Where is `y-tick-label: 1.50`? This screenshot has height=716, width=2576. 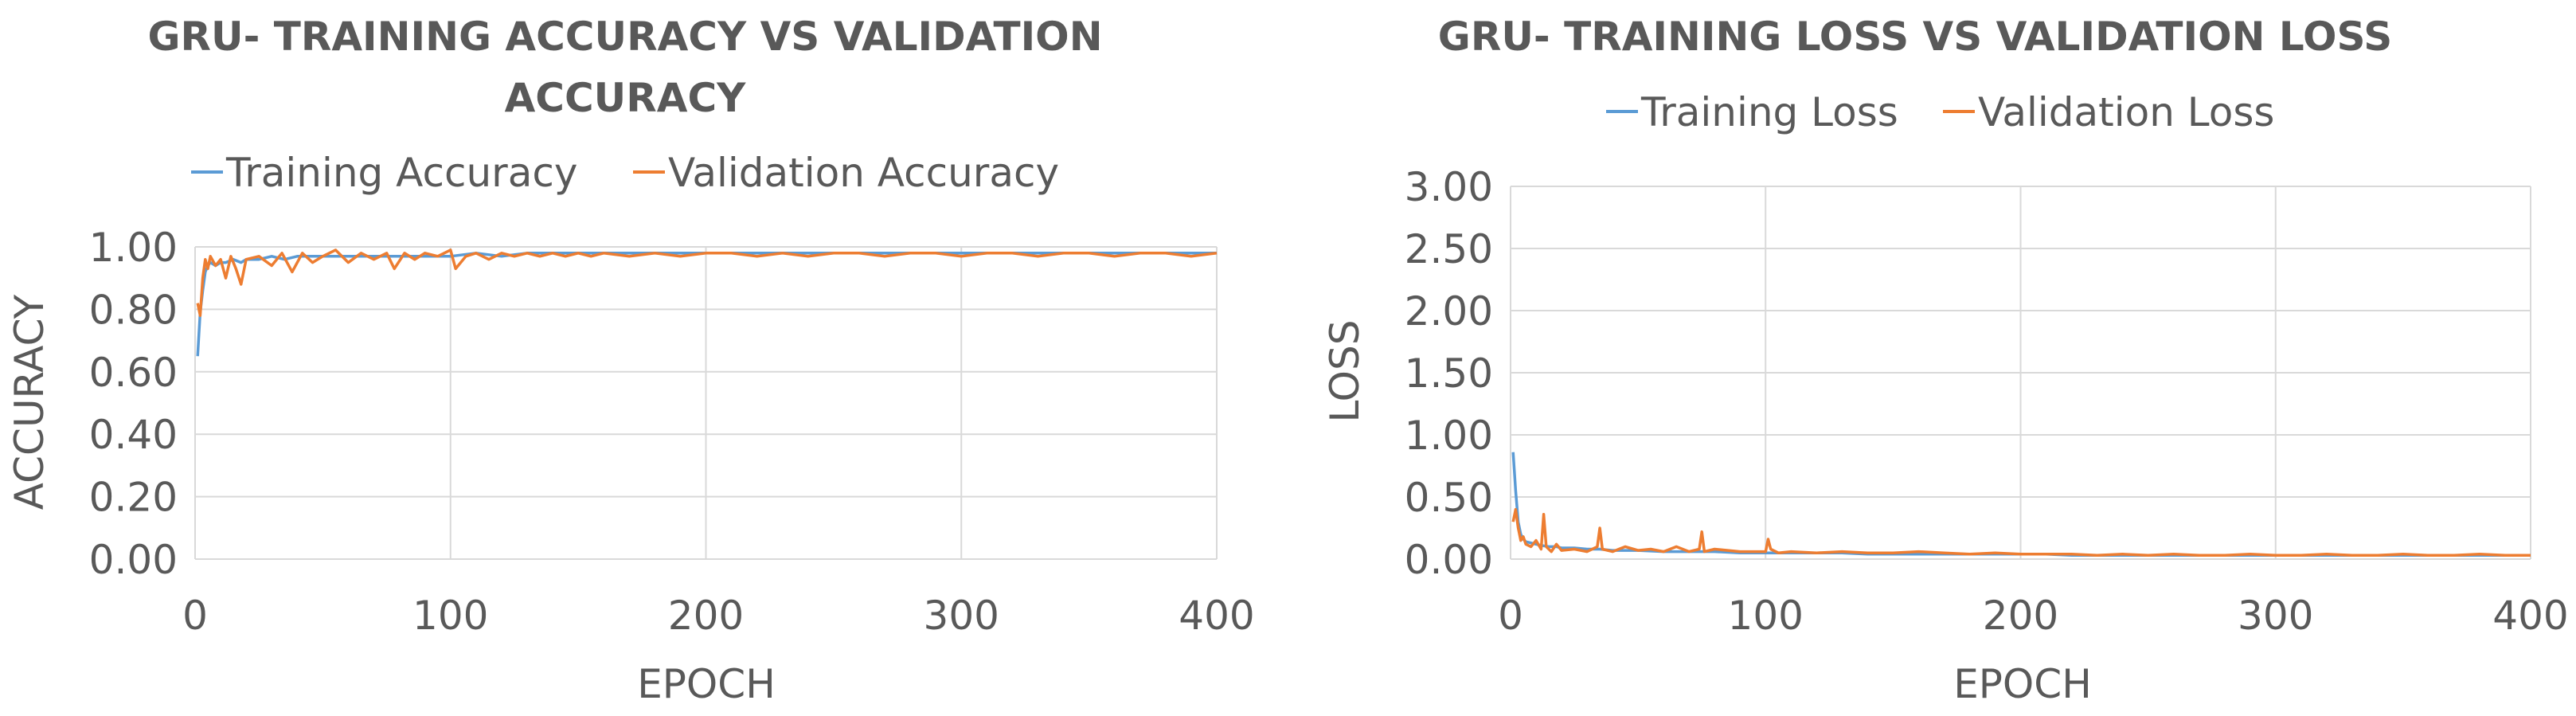
y-tick-label: 1.50 is located at coordinates (1449, 373).